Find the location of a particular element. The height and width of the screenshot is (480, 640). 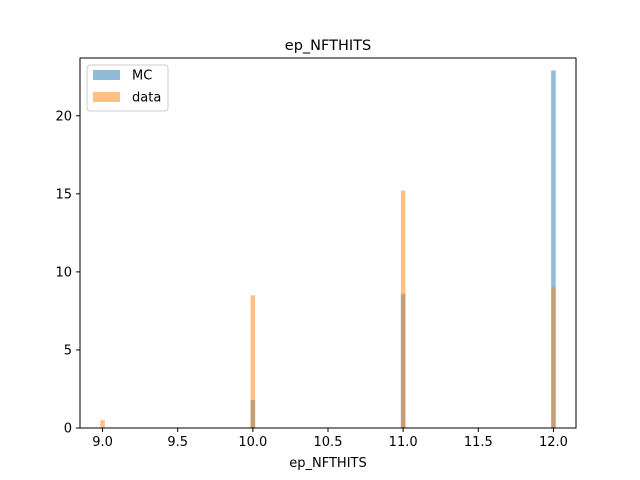

y-tick-label: 10 is located at coordinates (63, 272).